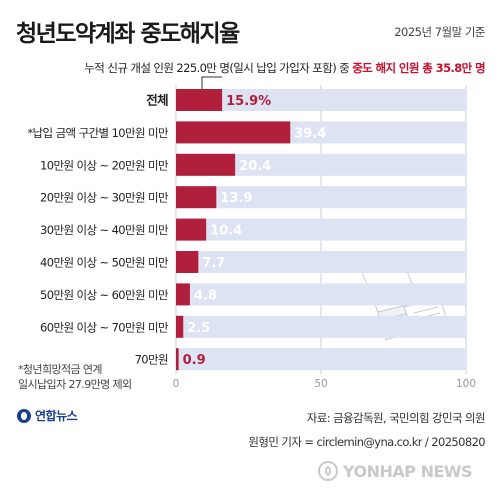 This screenshot has width=499, height=502. I want to click on category-label: 50만원 이상 ~ 60만원 미만, so click(104, 295).